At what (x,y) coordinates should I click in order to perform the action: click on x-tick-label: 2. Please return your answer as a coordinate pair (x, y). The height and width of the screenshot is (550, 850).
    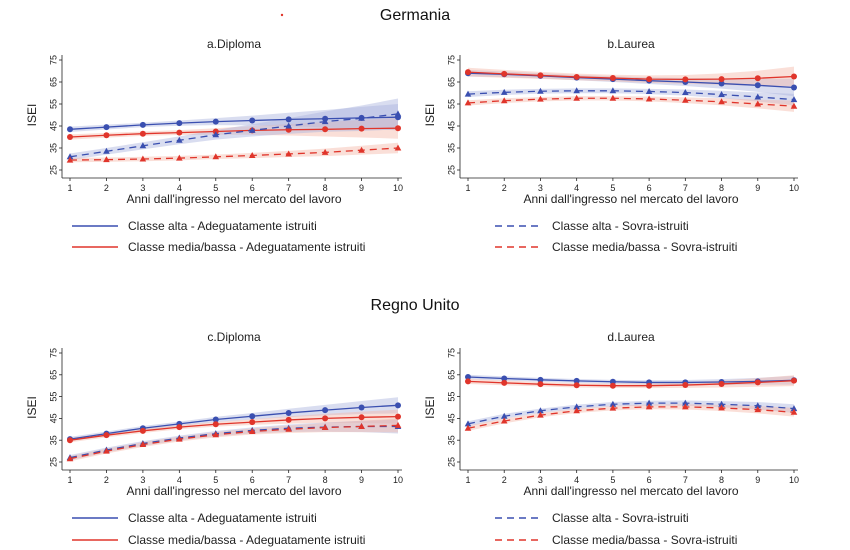
    Looking at the image, I should click on (106, 480).